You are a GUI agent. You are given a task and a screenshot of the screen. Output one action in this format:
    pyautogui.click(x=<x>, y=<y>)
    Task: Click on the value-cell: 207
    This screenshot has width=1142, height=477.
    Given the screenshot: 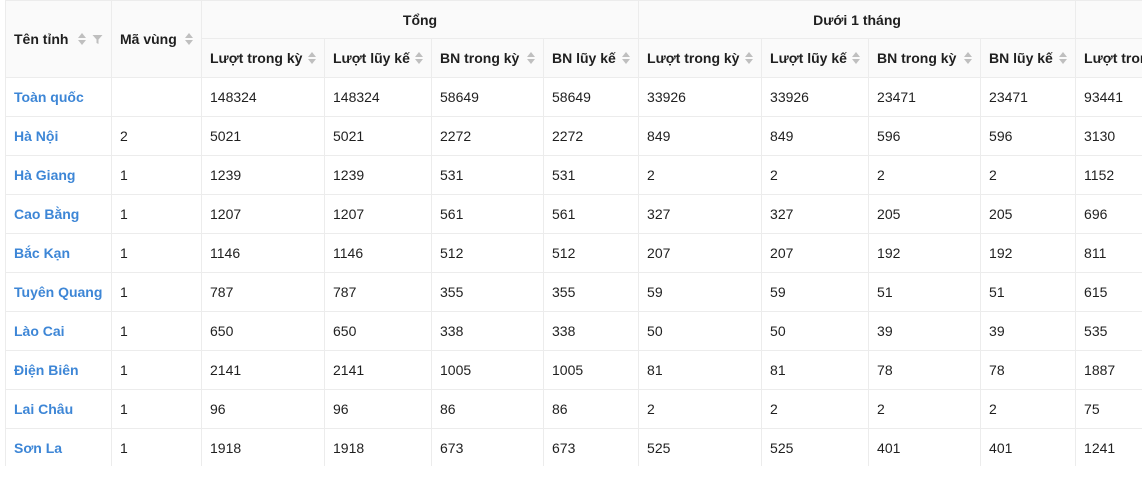 What is the action you would take?
    pyautogui.click(x=815, y=253)
    